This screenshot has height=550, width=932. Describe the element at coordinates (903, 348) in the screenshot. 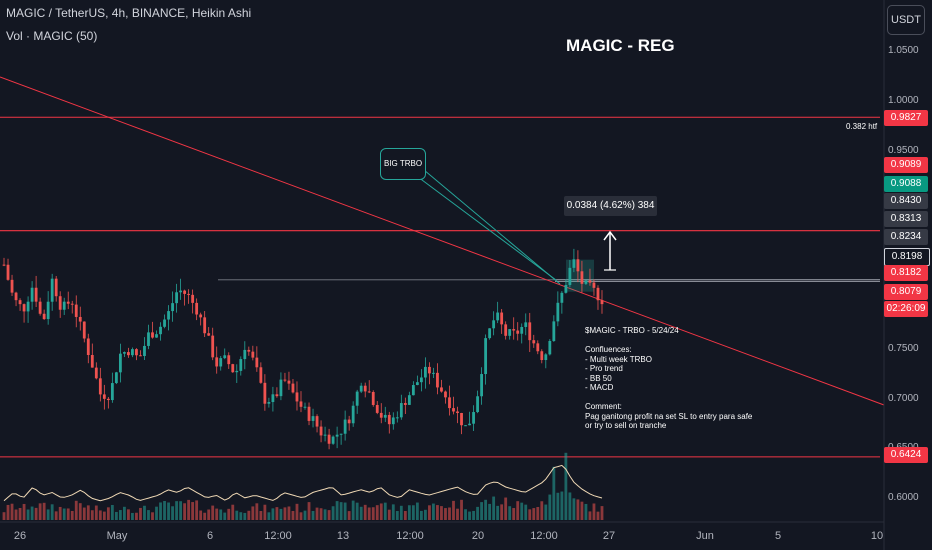

I see `price-tick: 0.7500` at that location.